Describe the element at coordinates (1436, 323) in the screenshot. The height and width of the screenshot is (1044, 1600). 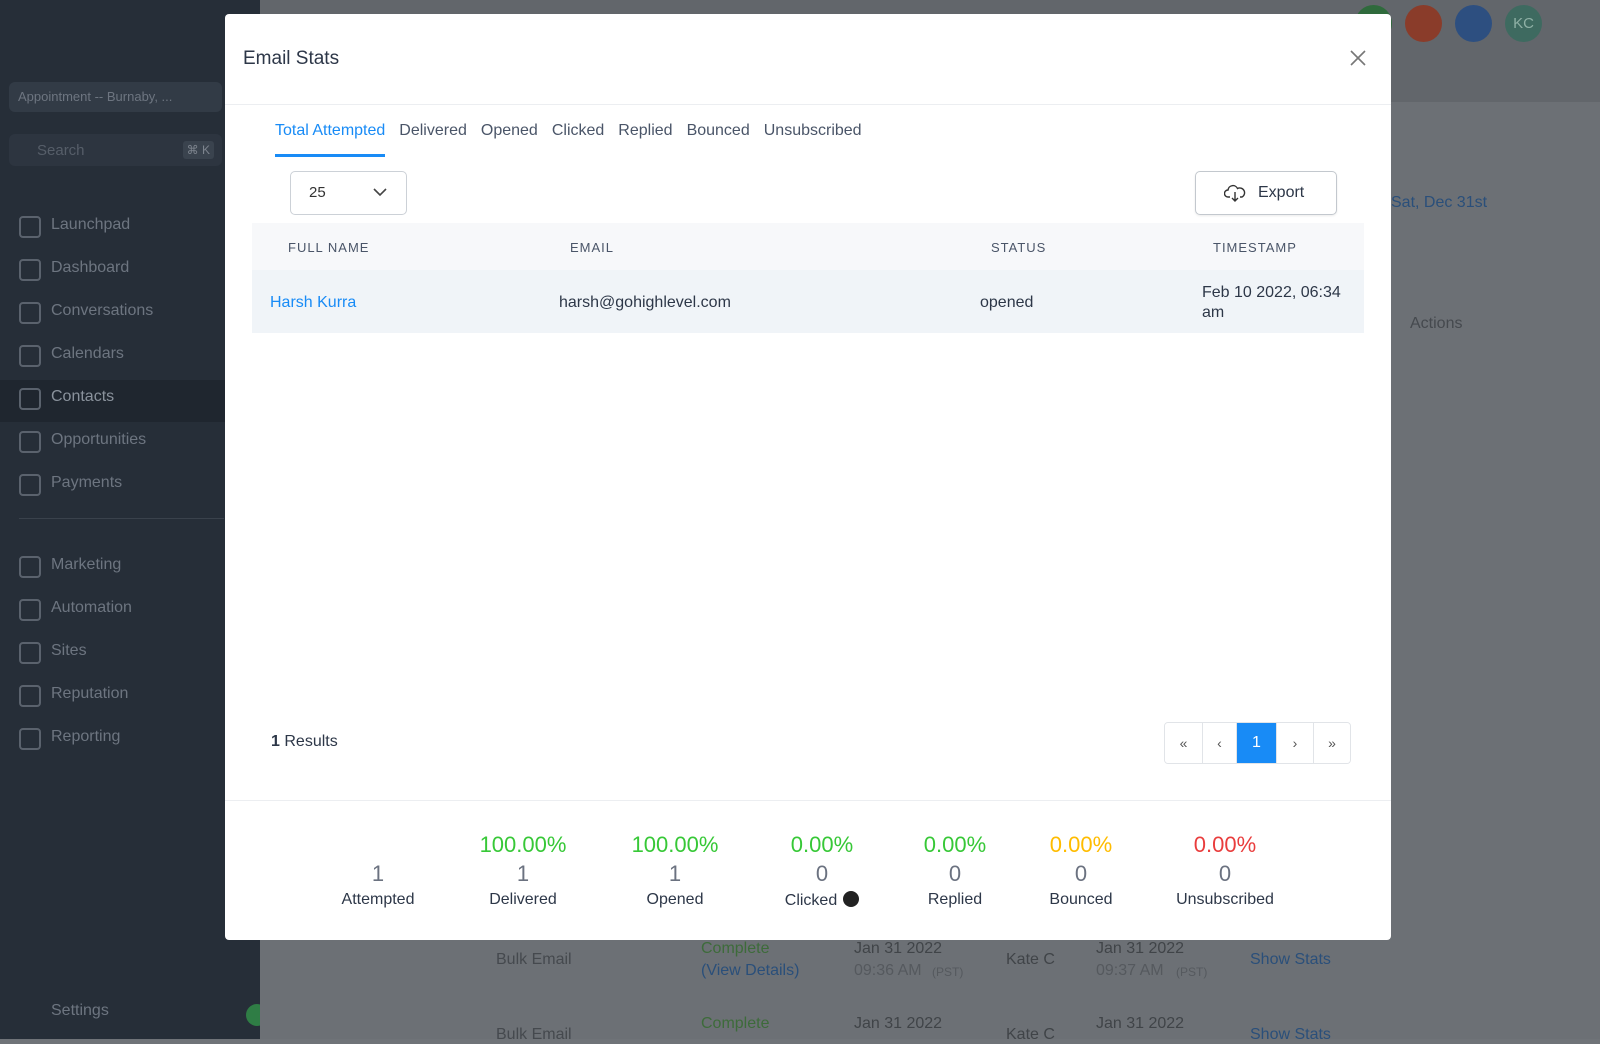
I see `column-header: Actions` at that location.